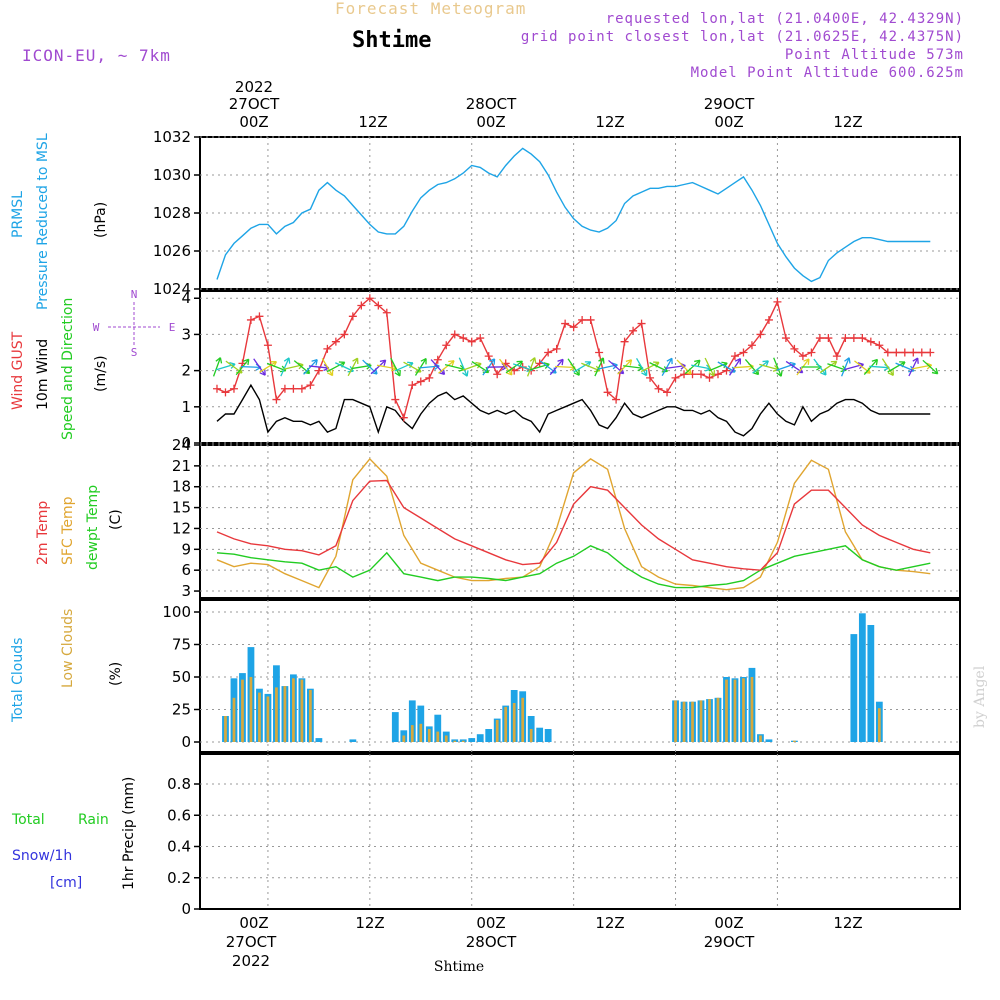  I want to click on snow-label: Snow/1h, so click(42, 856).